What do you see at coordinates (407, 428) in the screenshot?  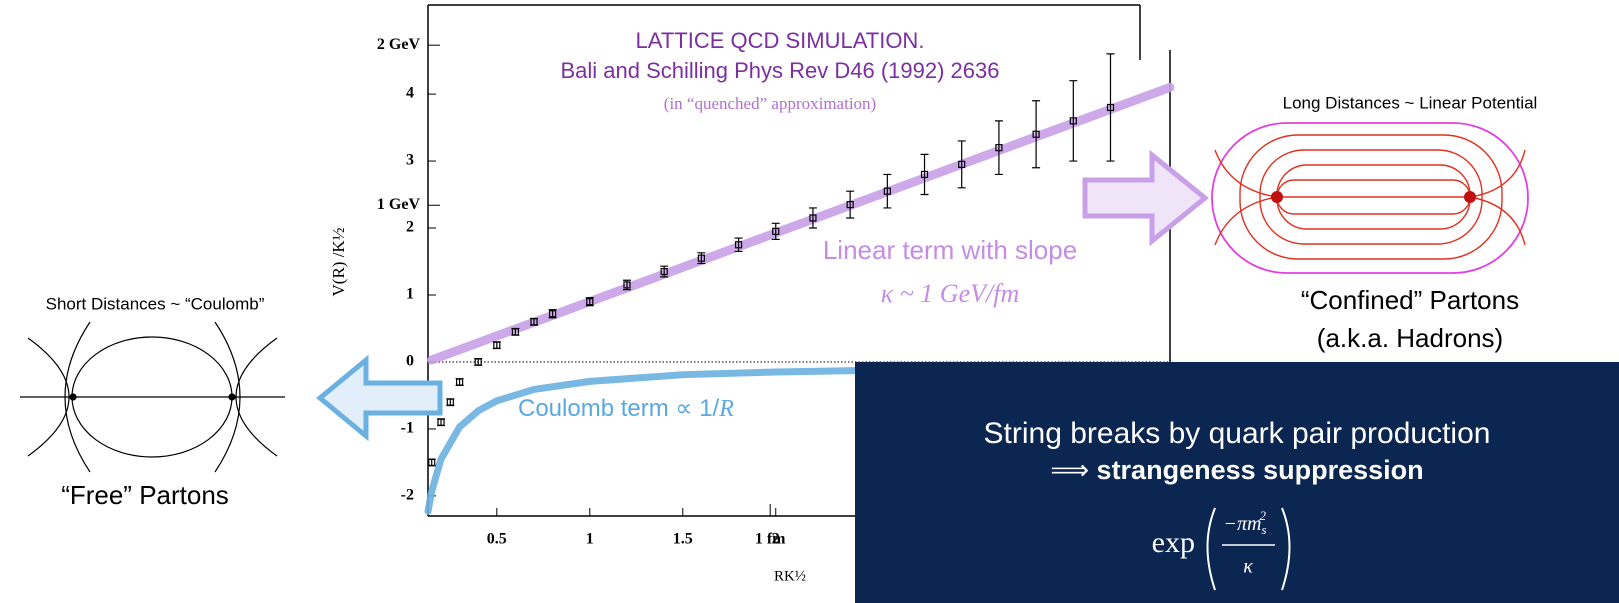 I see `y-tick-label: -1` at bounding box center [407, 428].